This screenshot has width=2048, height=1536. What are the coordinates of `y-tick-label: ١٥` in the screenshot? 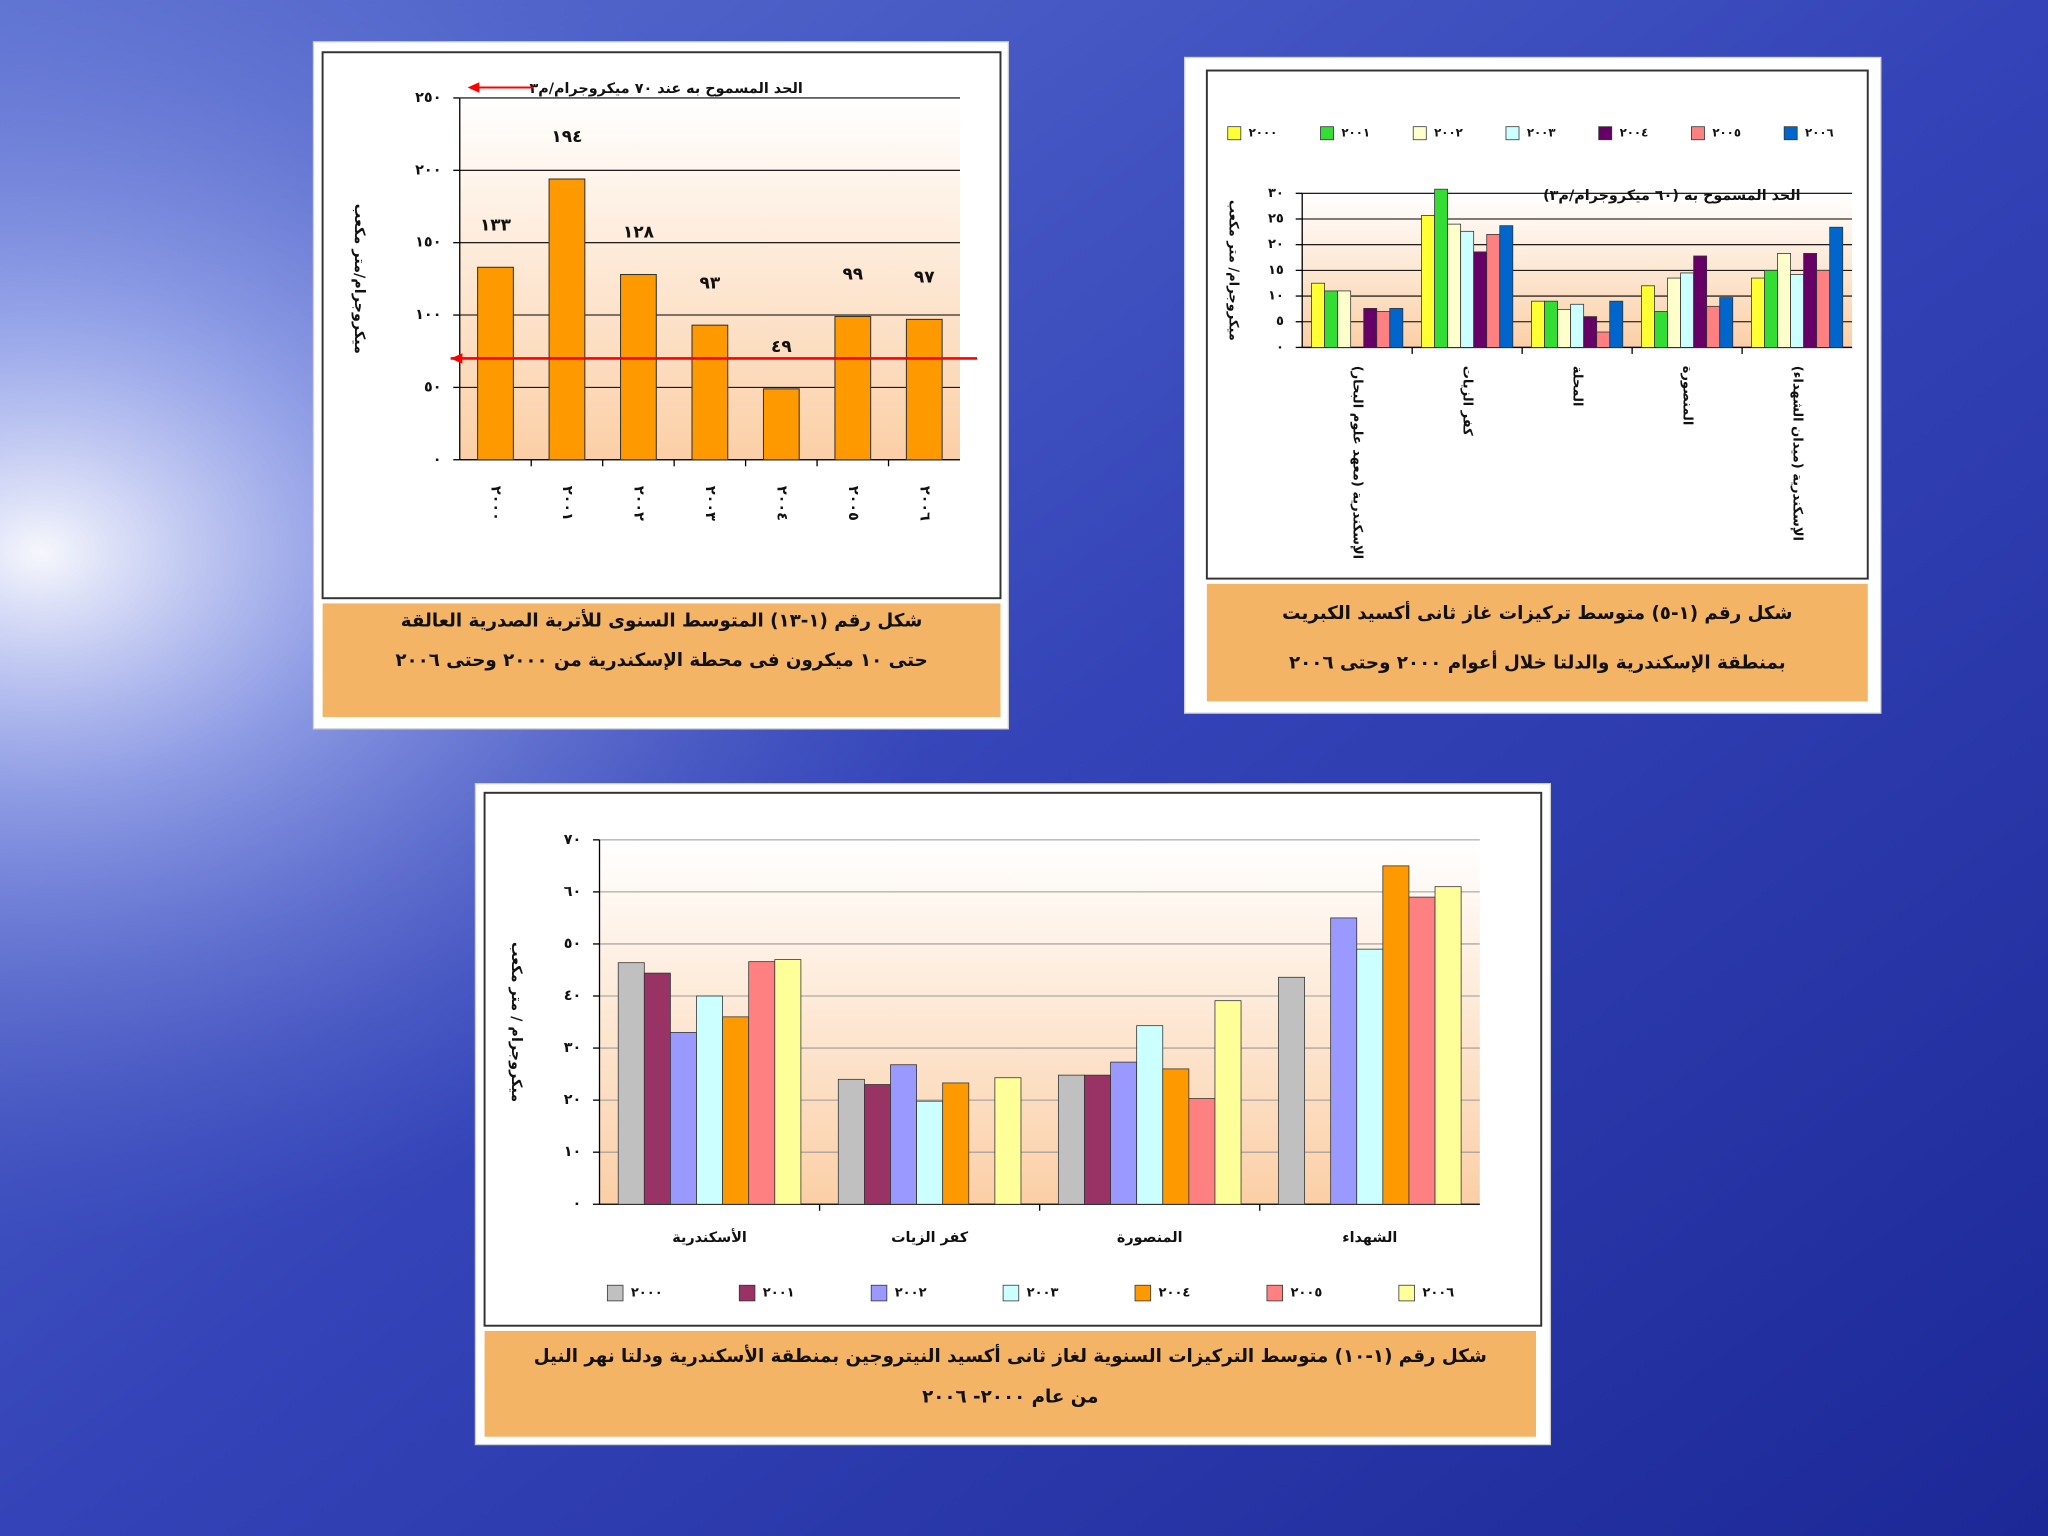 It's located at (1276, 270).